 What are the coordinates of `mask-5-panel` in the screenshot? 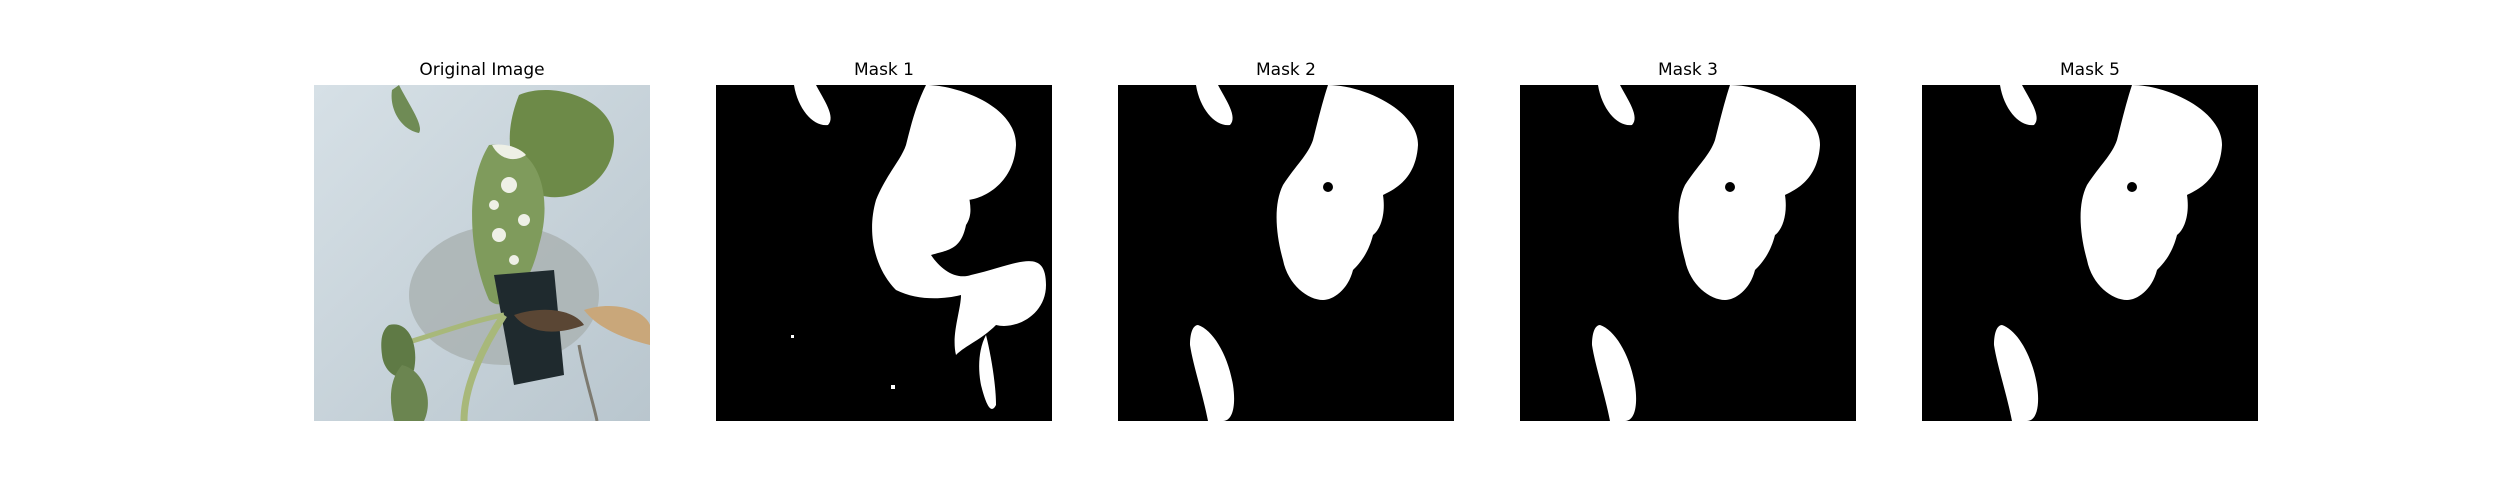 It's located at (2090, 253).